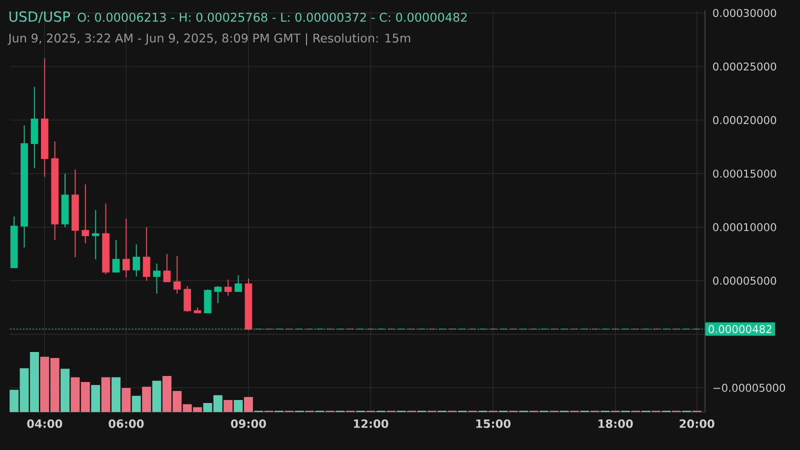  Describe the element at coordinates (615, 423) in the screenshot. I see `x-tick-label: 18:00` at that location.